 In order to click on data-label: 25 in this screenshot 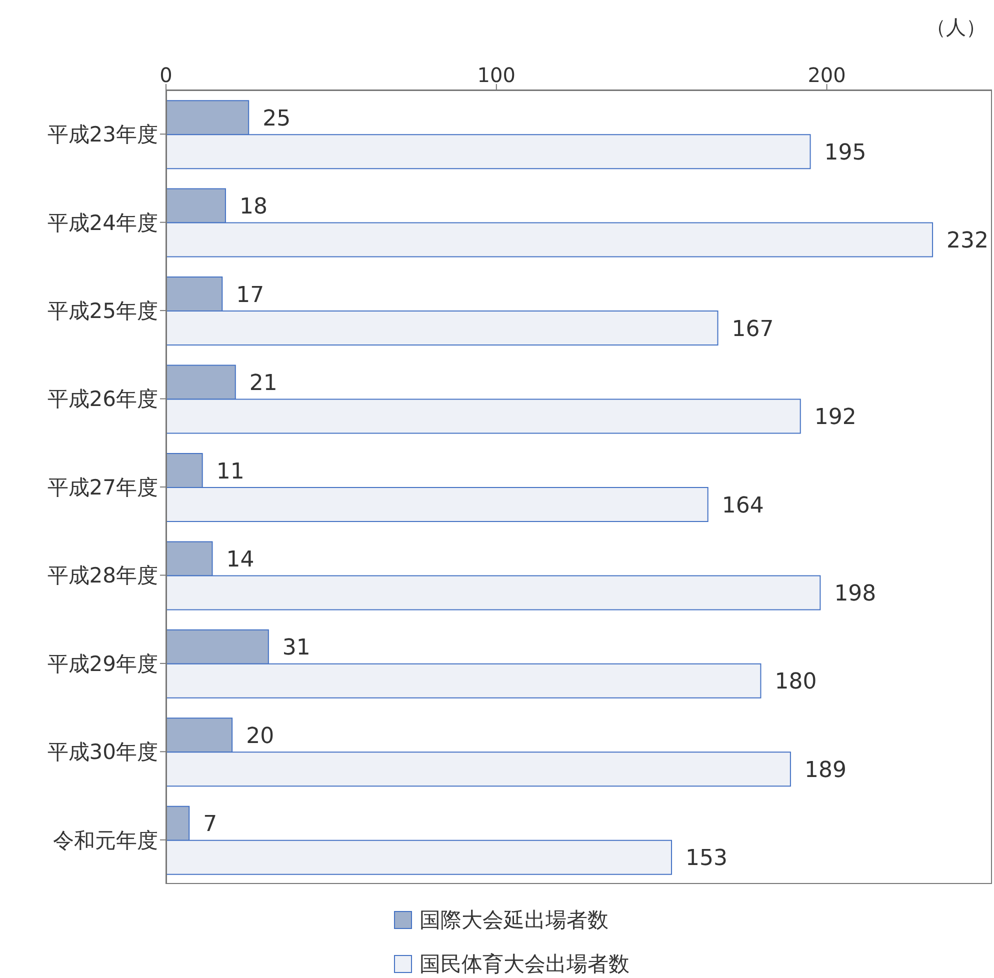, I will do `click(276, 119)`.